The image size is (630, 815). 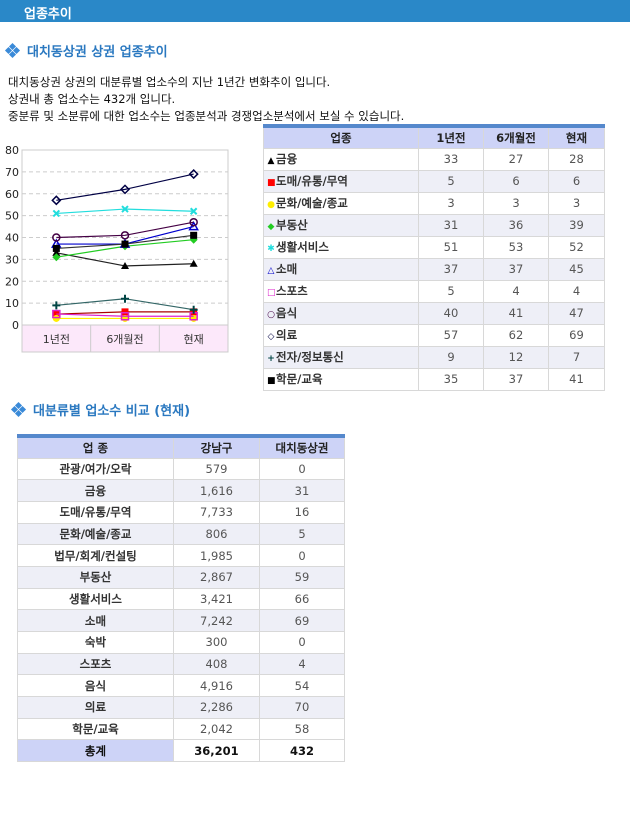 What do you see at coordinates (451, 357) in the screenshot?
I see `value-cell: 9` at bounding box center [451, 357].